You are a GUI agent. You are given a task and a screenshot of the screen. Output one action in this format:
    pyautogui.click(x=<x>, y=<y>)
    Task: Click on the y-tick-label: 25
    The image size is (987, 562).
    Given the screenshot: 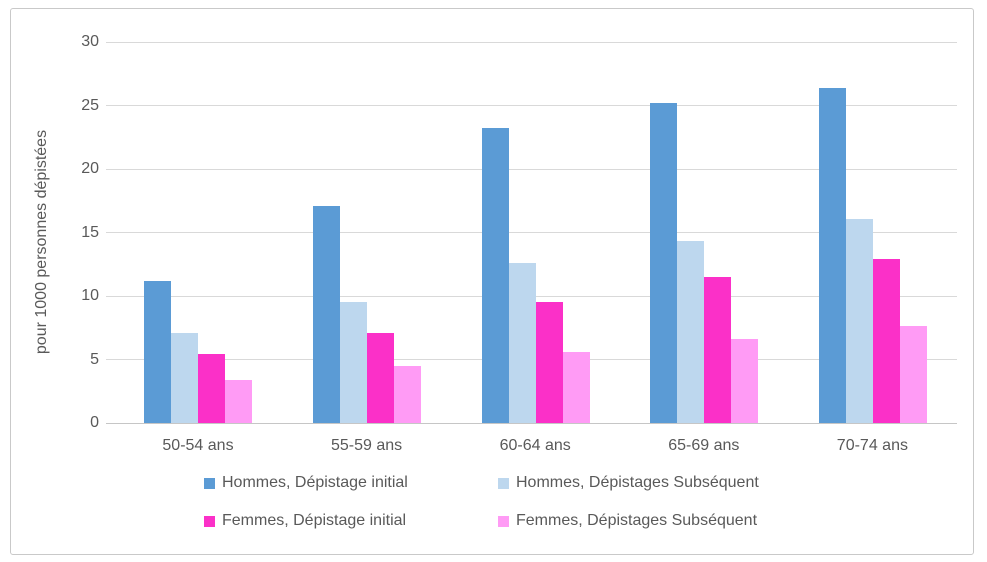 What is the action you would take?
    pyautogui.click(x=90, y=105)
    